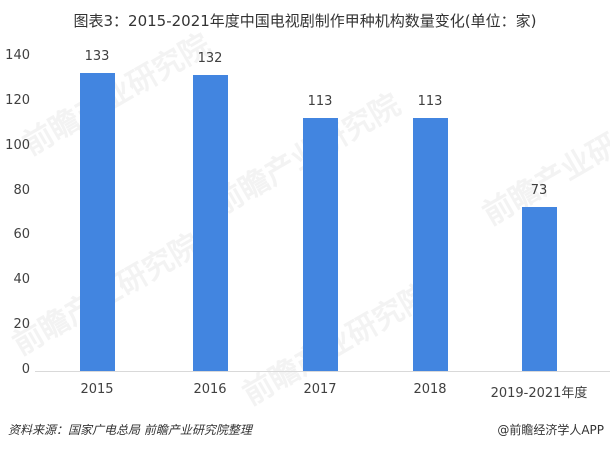 The height and width of the screenshot is (449, 610). Describe the element at coordinates (17, 145) in the screenshot. I see `y-tick-label: 100` at that location.